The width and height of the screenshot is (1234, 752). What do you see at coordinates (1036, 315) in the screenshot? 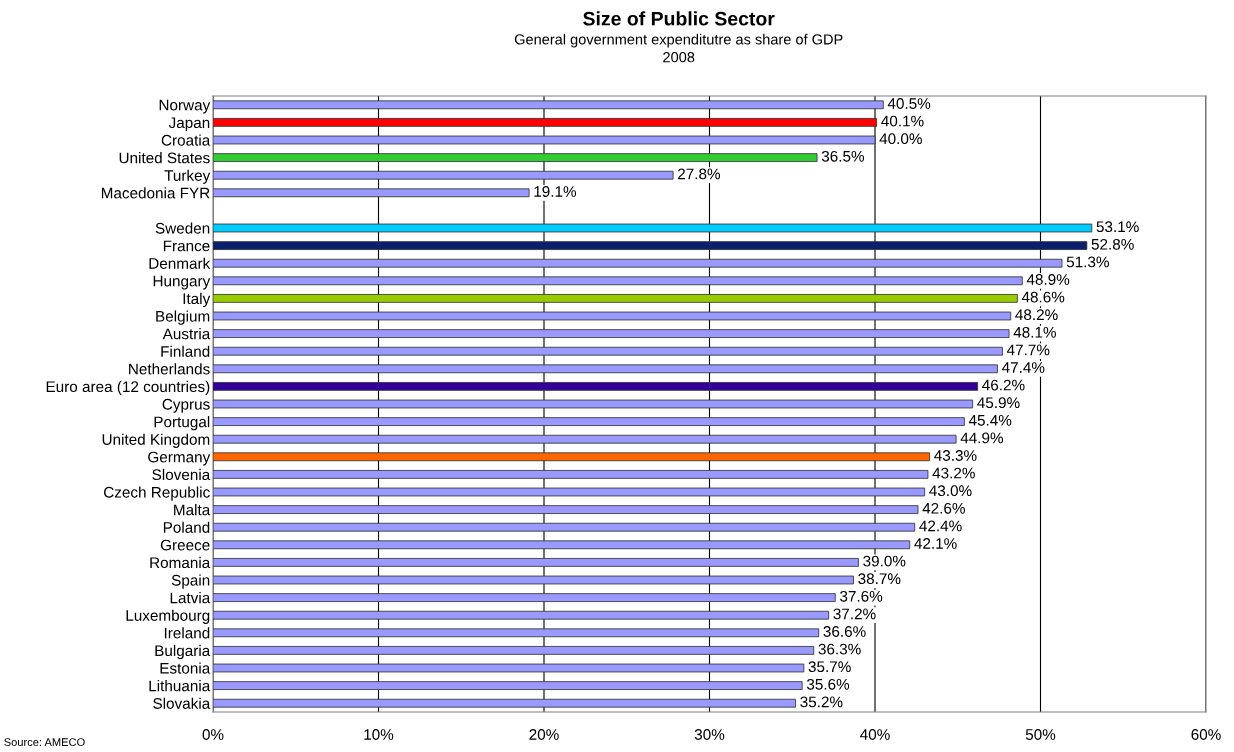
I see `data-label: 48.2%` at bounding box center [1036, 315].